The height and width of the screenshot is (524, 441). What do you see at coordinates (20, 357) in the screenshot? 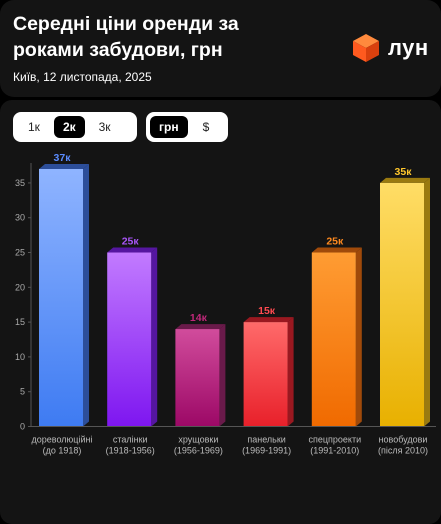
I see `y-tick-label: 10` at bounding box center [20, 357].